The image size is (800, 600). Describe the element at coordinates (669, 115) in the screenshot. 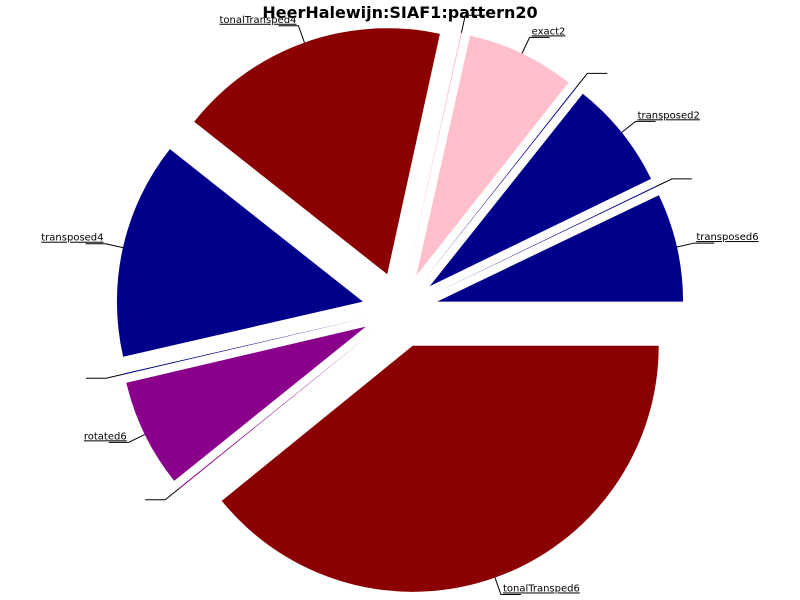

I see `slice-label: transposed2` at that location.